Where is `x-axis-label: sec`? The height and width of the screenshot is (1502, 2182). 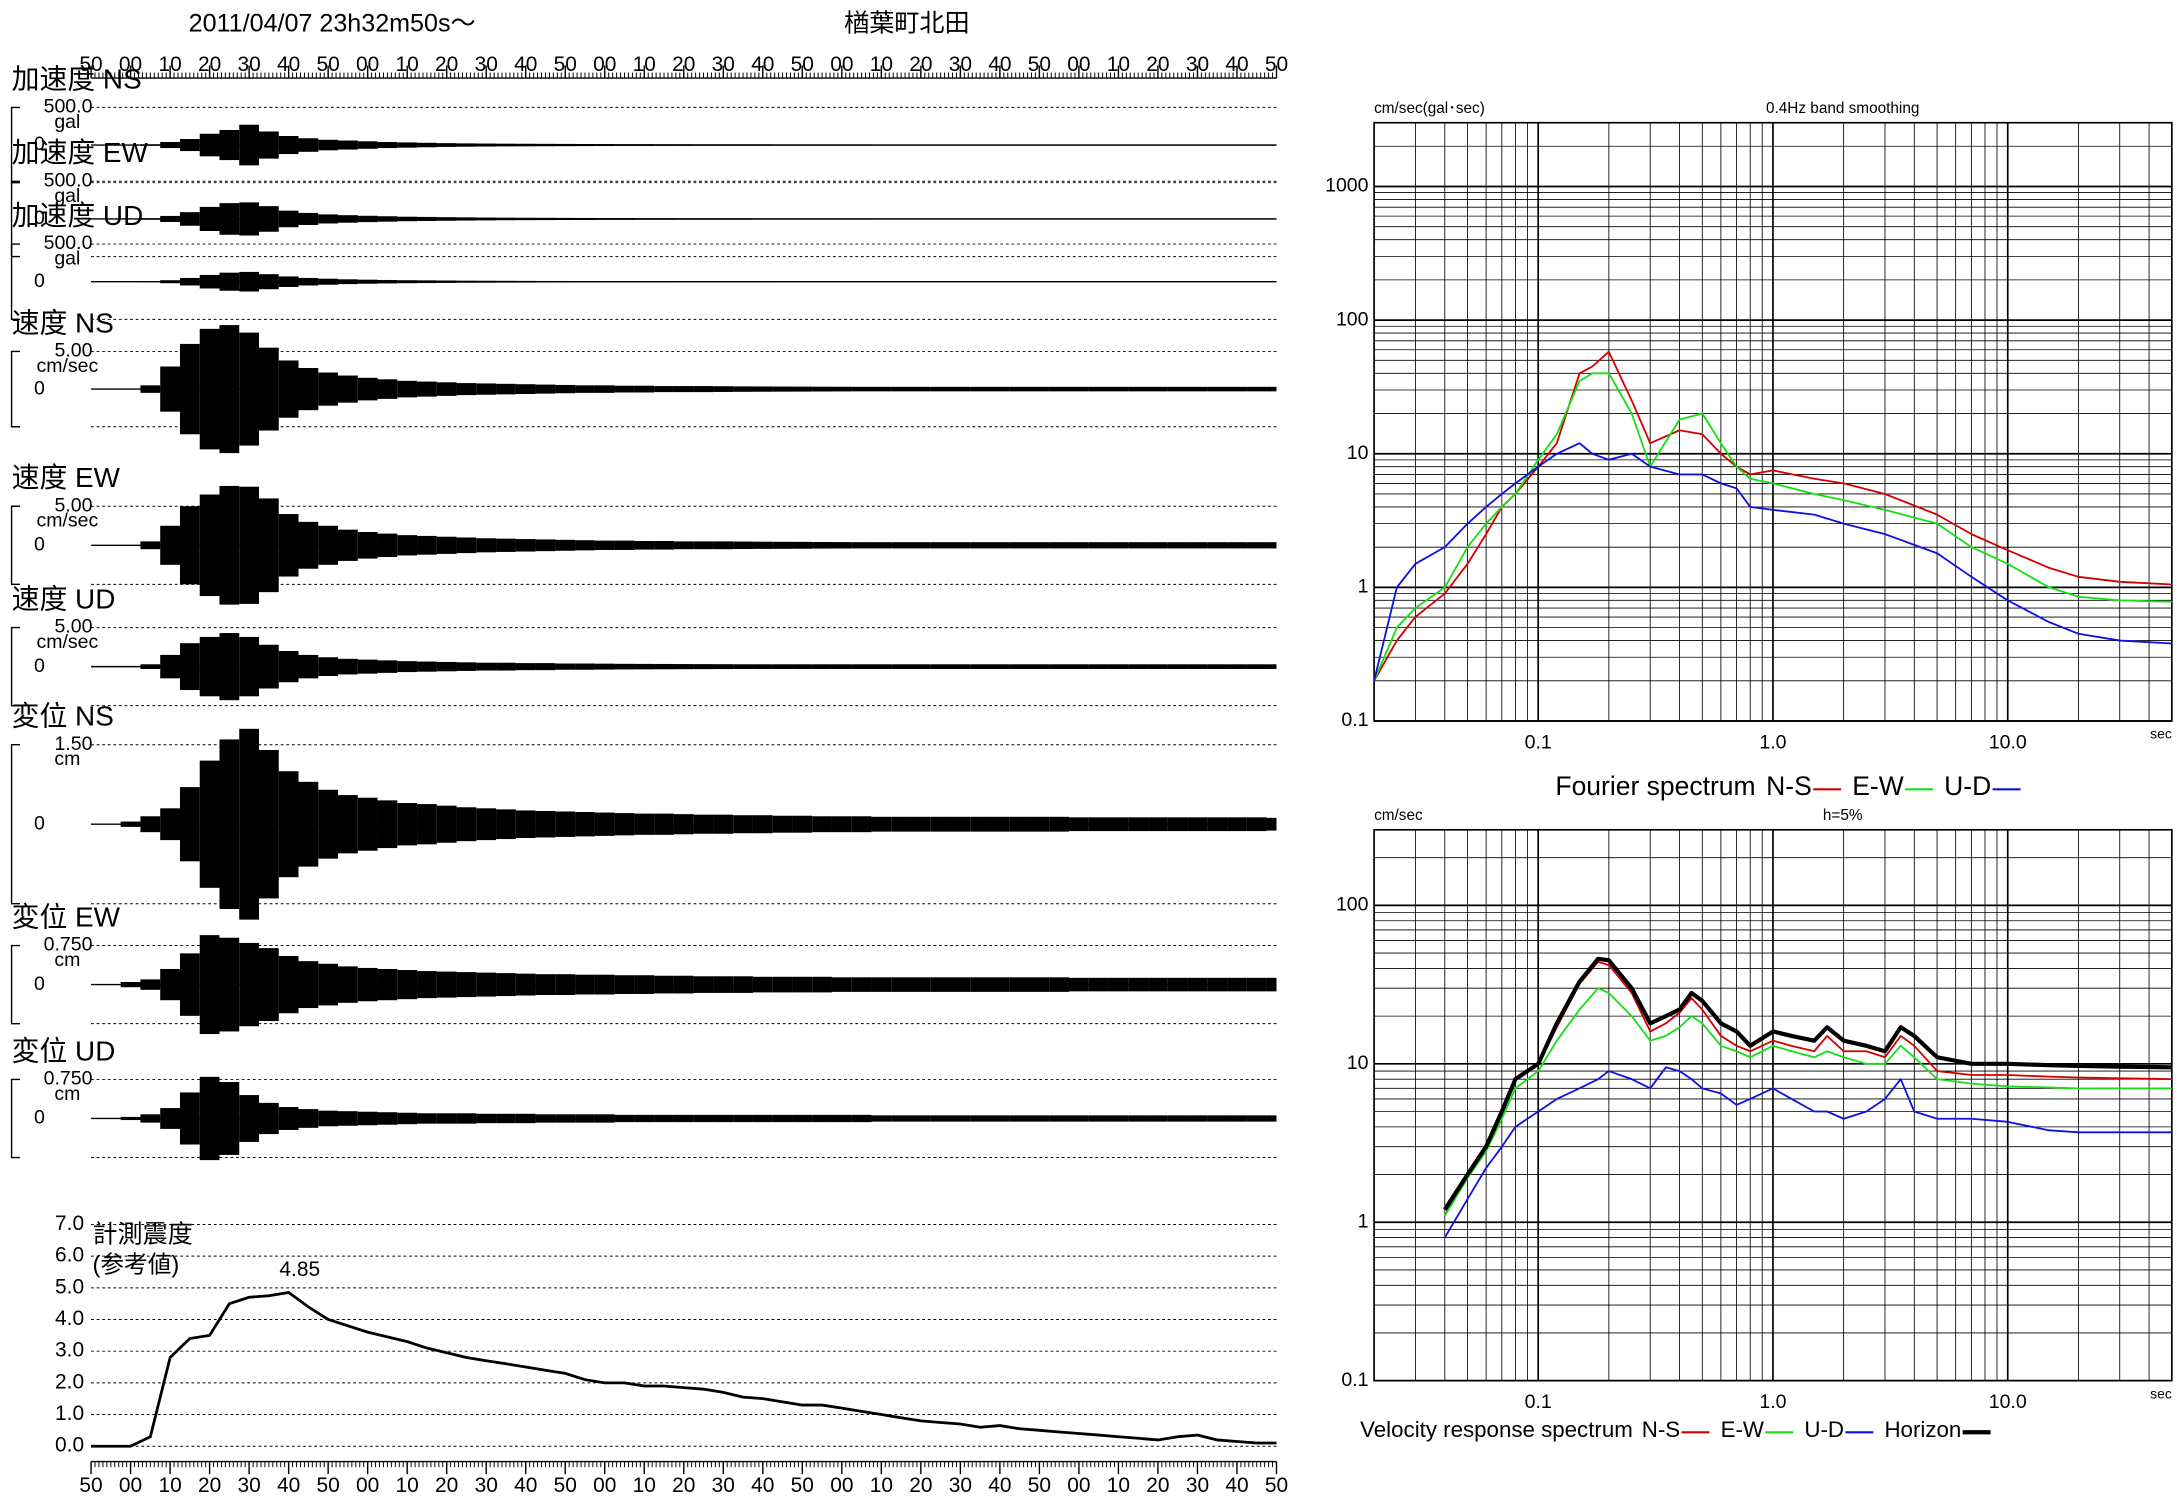
x-axis-label: sec is located at coordinates (2161, 1393).